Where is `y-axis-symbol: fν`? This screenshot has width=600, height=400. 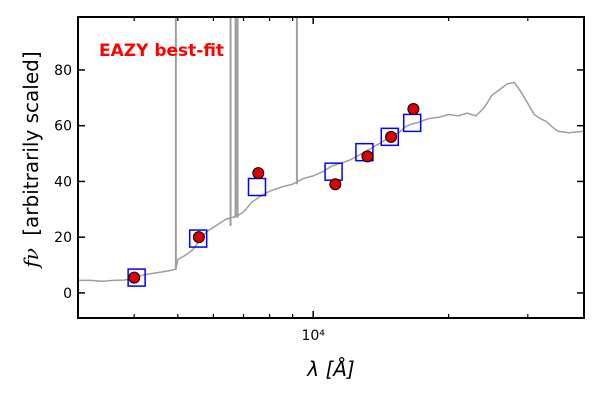 y-axis-symbol: fν is located at coordinates (31, 259).